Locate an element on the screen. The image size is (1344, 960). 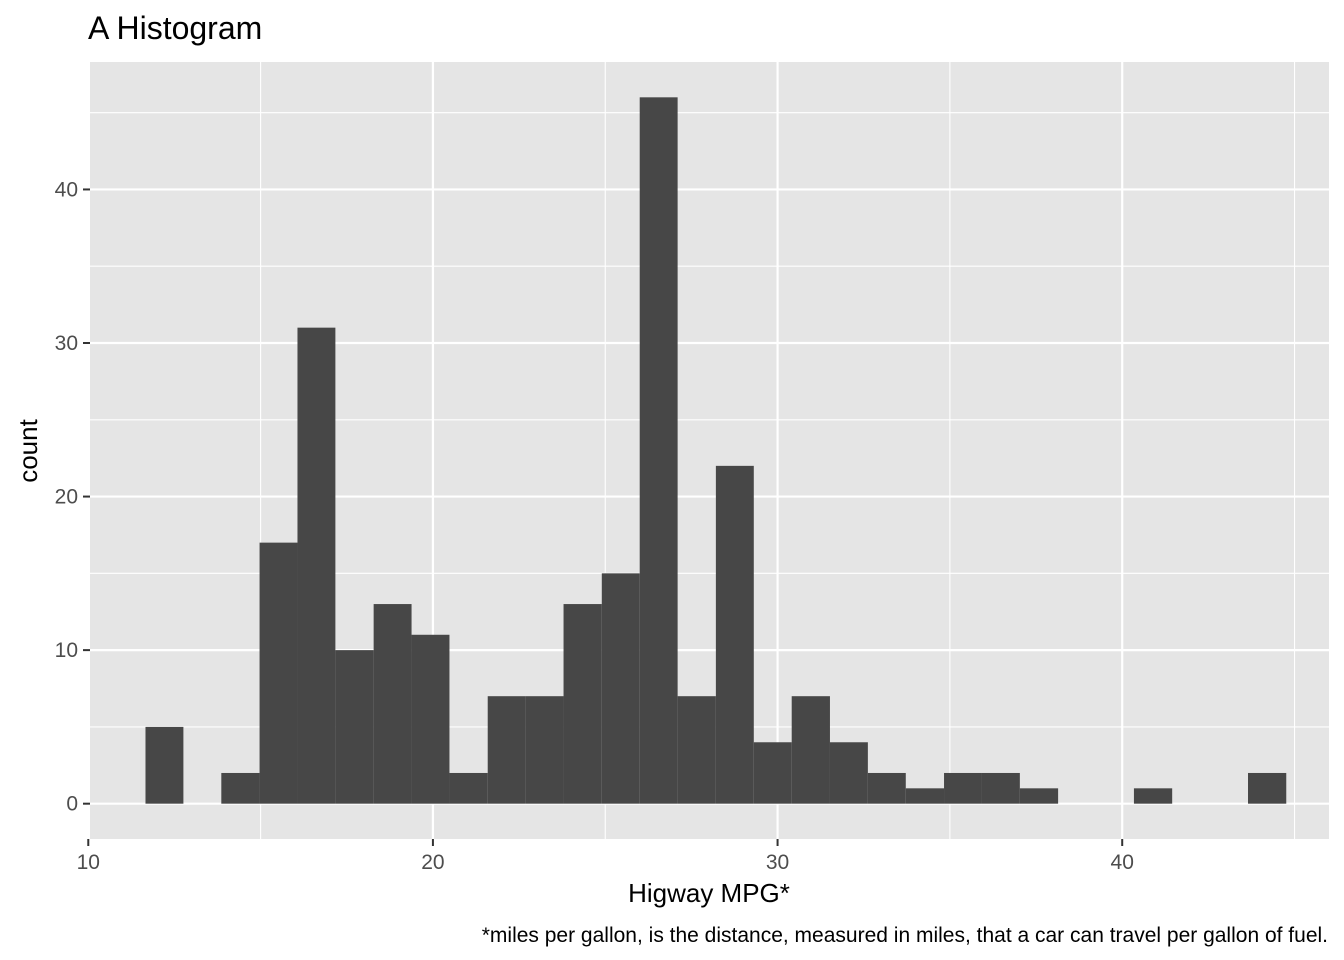
x-axis-title: Higway MPG* is located at coordinates (709, 893).